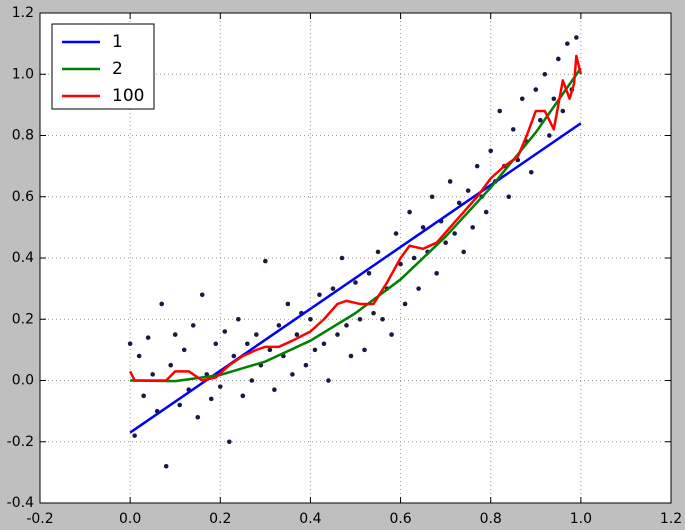  Describe the element at coordinates (220, 519) in the screenshot. I see `x-tick-label: 0.2` at that location.